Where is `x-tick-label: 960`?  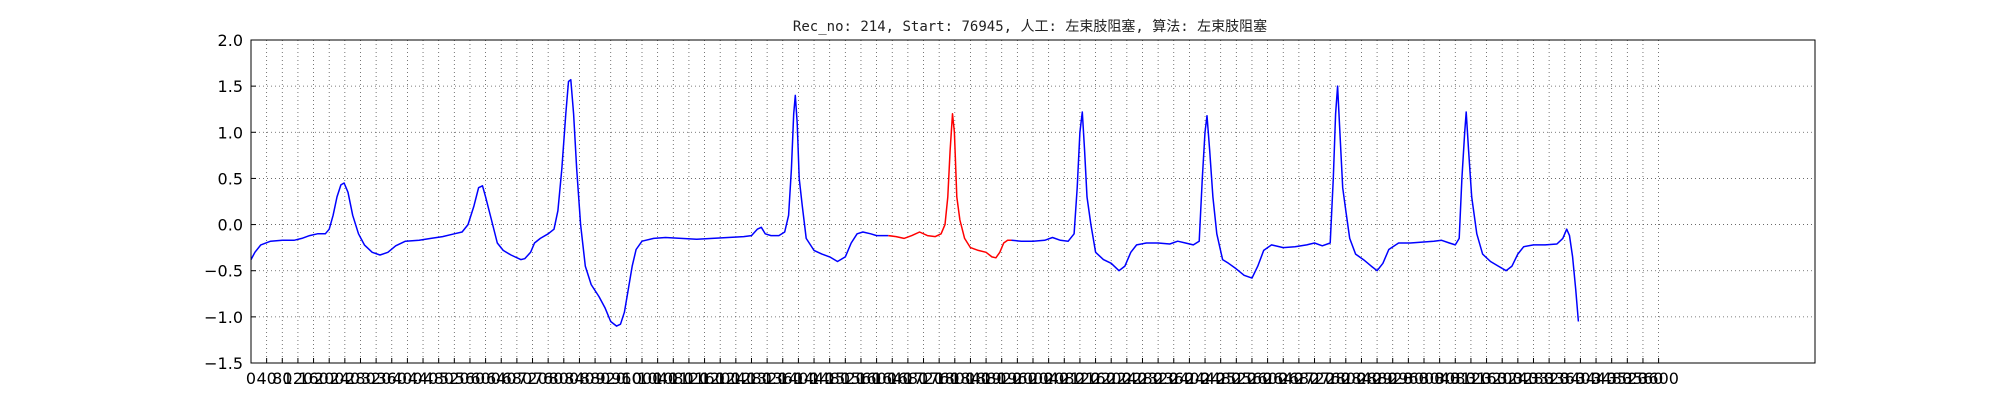
x-tick-label: 960 is located at coordinates (626, 378).